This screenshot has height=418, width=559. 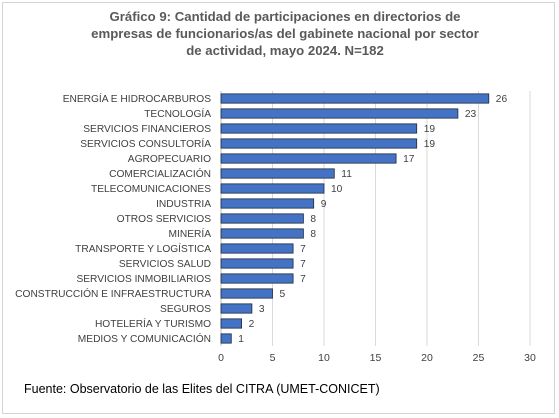 I want to click on data-label-8: 8, so click(x=313, y=219).